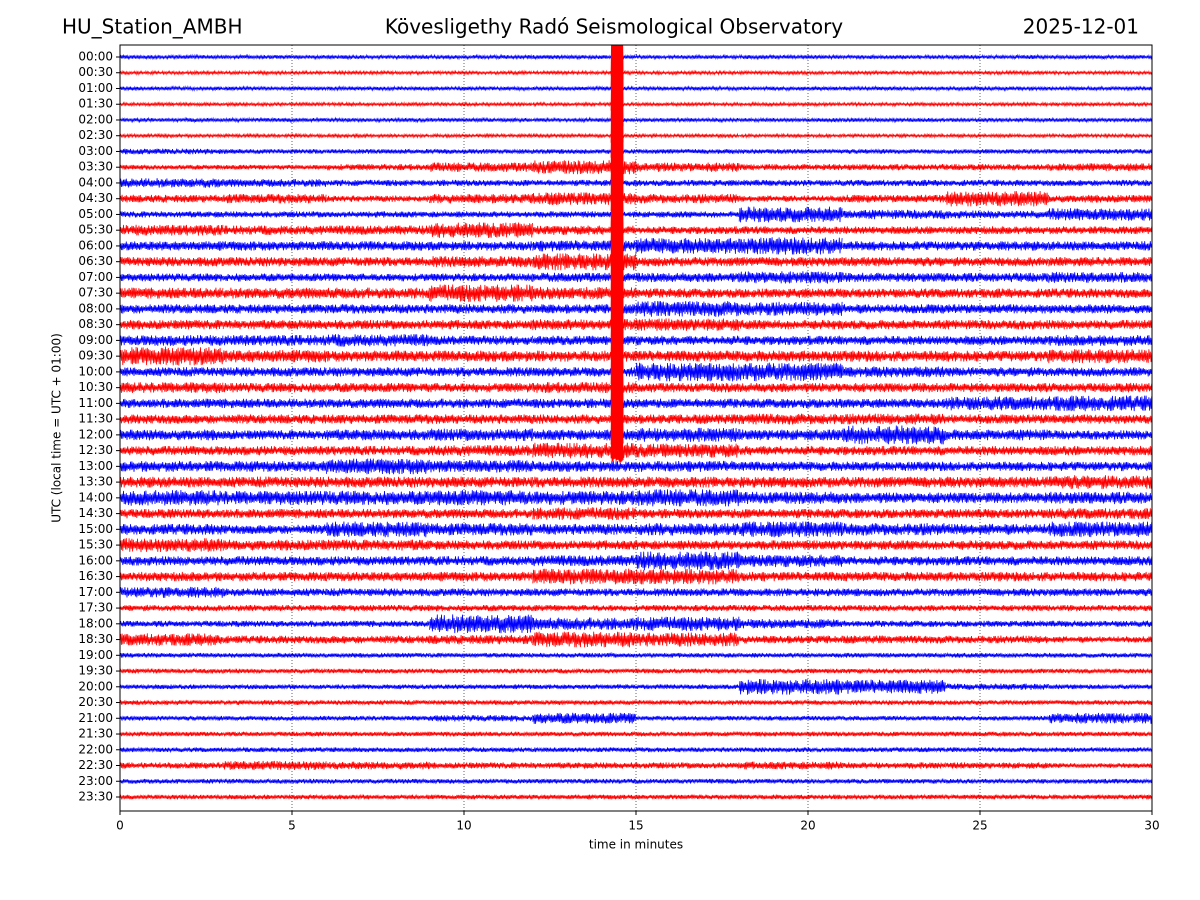  What do you see at coordinates (95, 702) in the screenshot?
I see `y-tick-label: 20:30` at bounding box center [95, 702].